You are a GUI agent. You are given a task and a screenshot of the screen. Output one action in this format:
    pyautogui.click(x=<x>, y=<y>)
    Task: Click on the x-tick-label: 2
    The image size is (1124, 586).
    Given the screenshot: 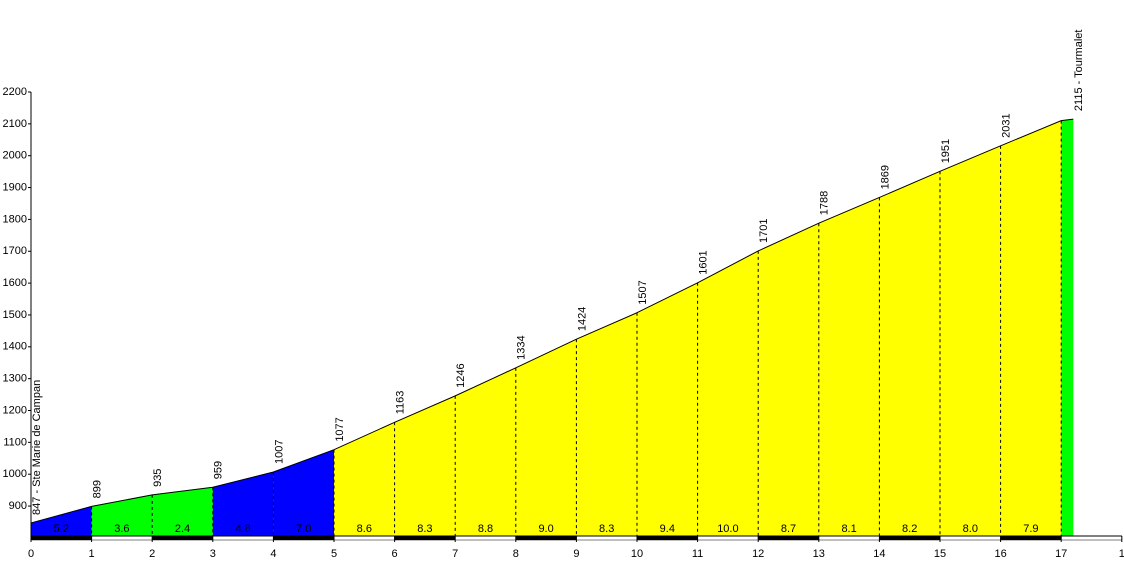 What is the action you would take?
    pyautogui.click(x=152, y=554)
    